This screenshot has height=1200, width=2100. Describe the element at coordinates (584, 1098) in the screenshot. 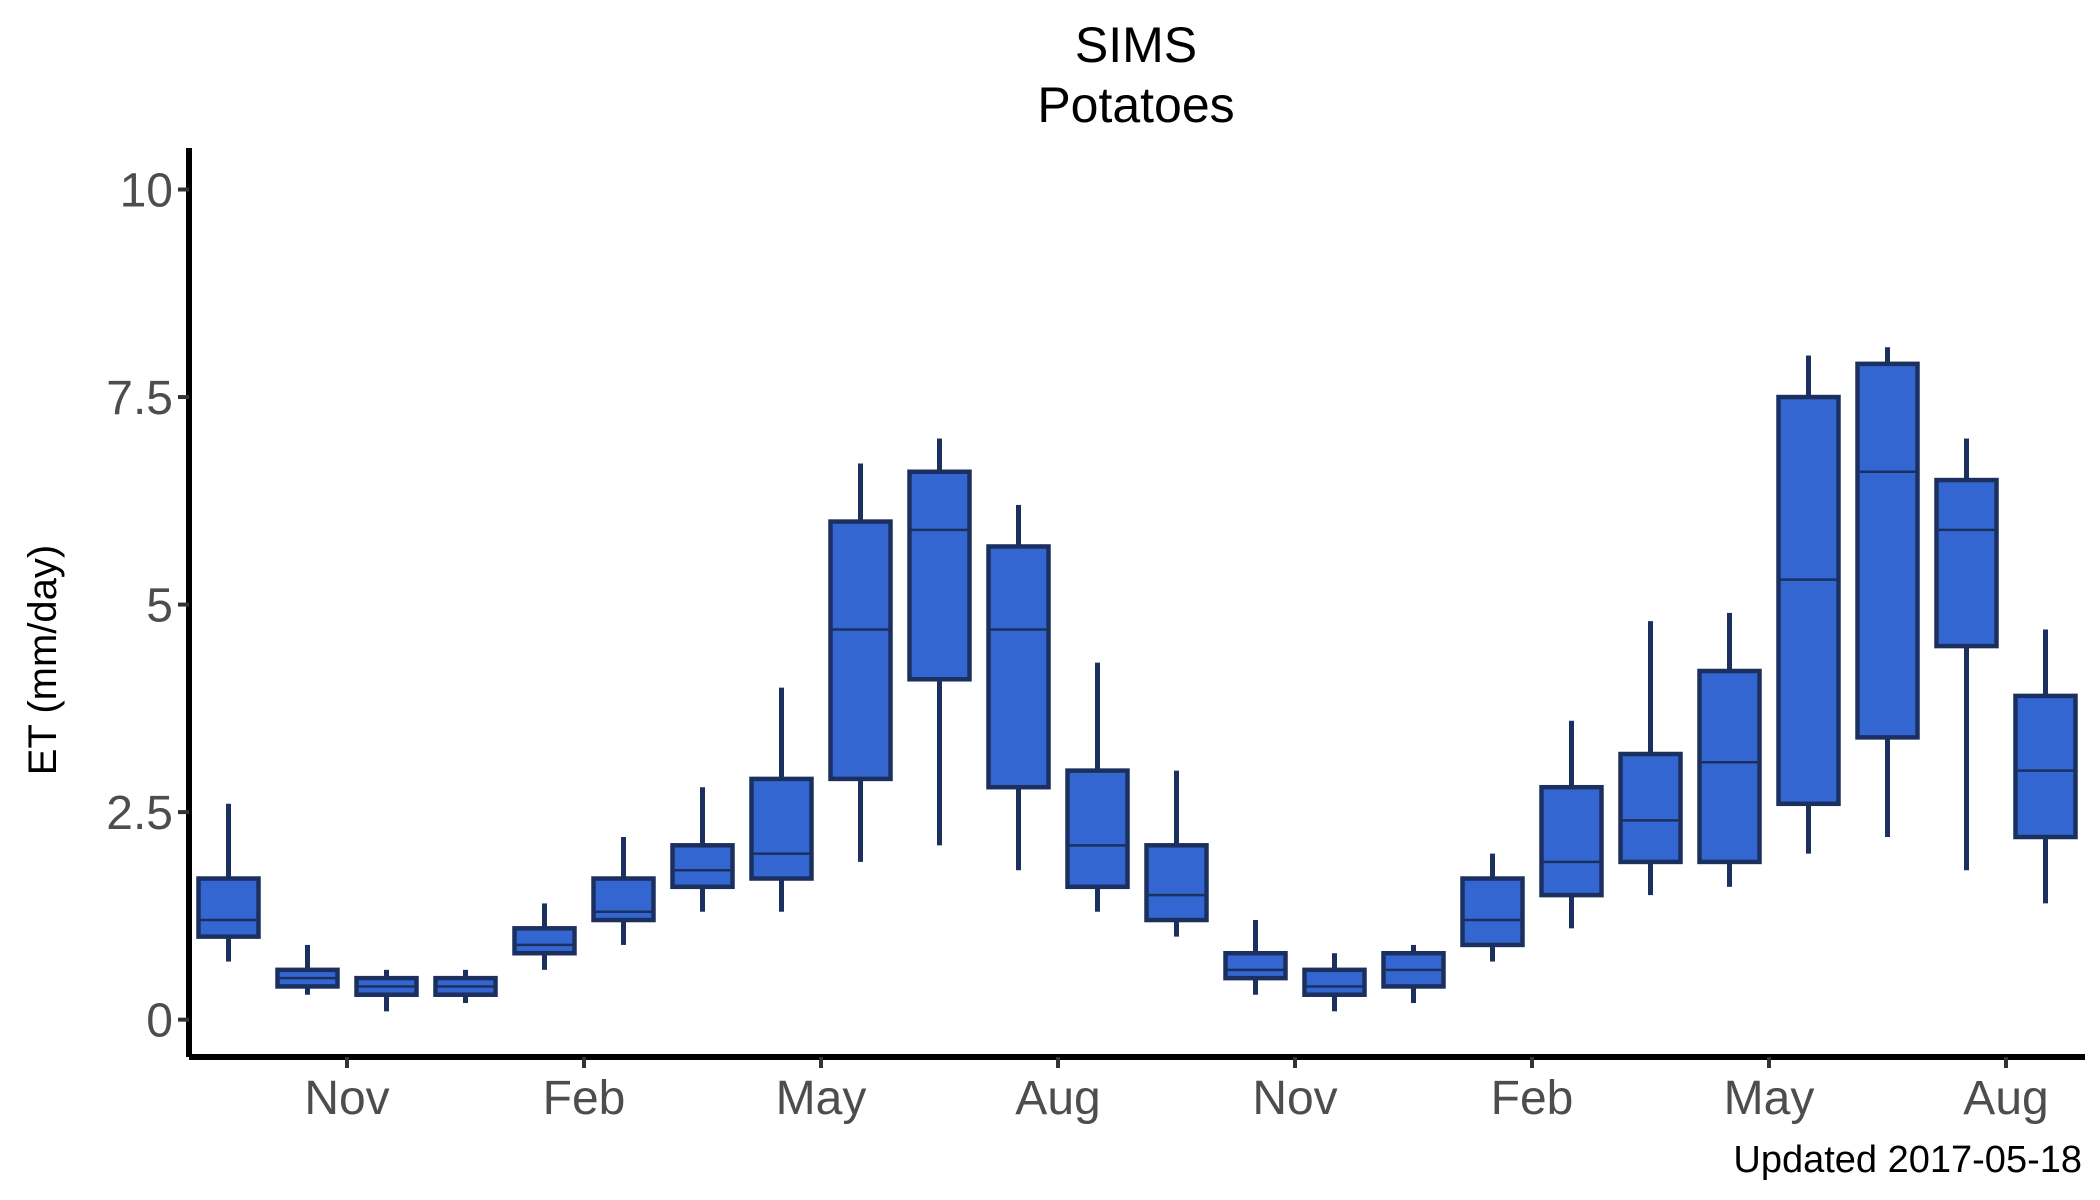

I see `x-tick-label-1: Feb` at that location.